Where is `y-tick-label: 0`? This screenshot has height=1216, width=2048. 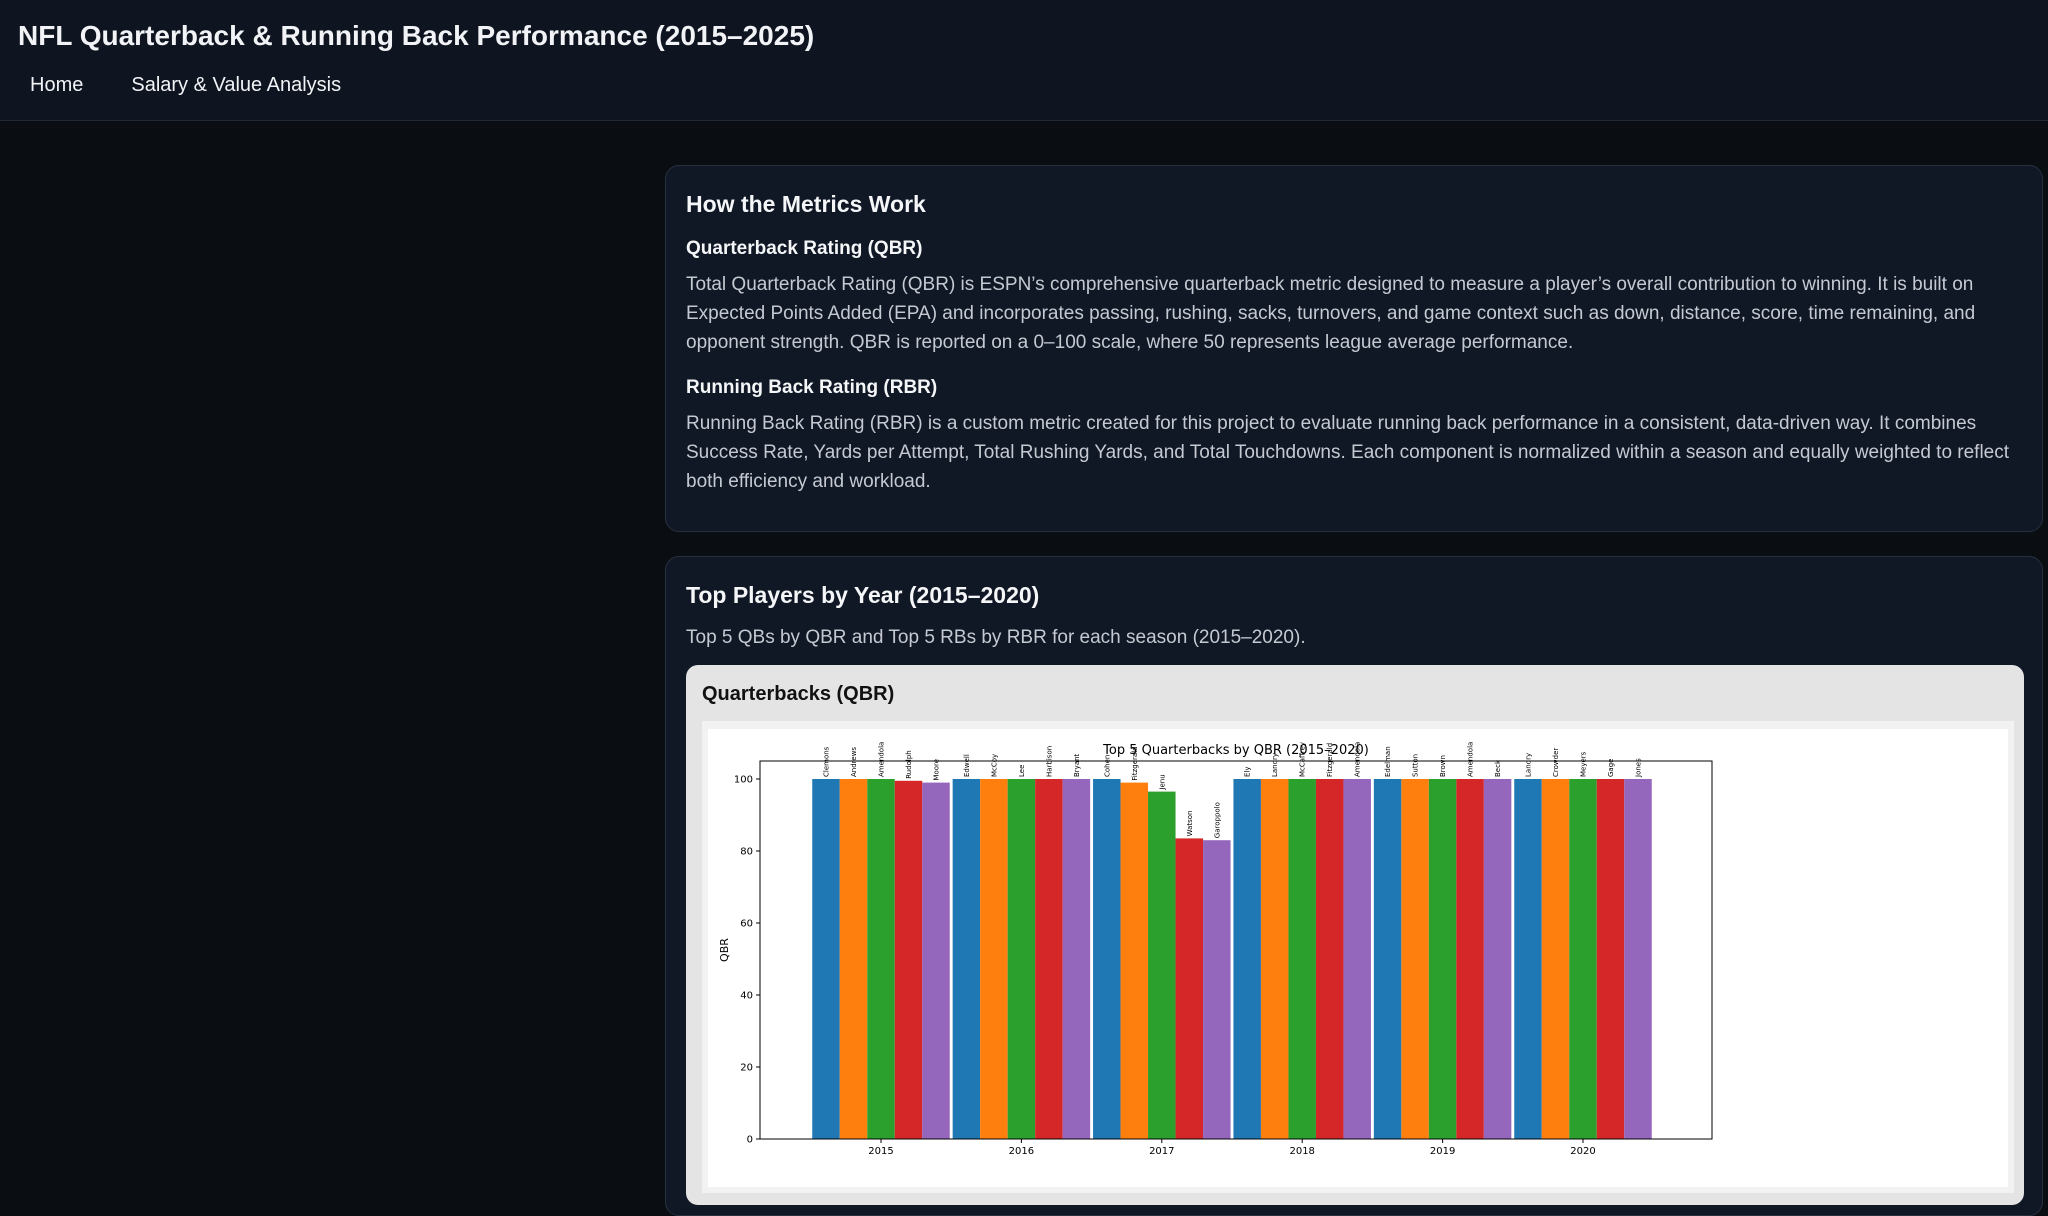
y-tick-label: 0 is located at coordinates (750, 1140).